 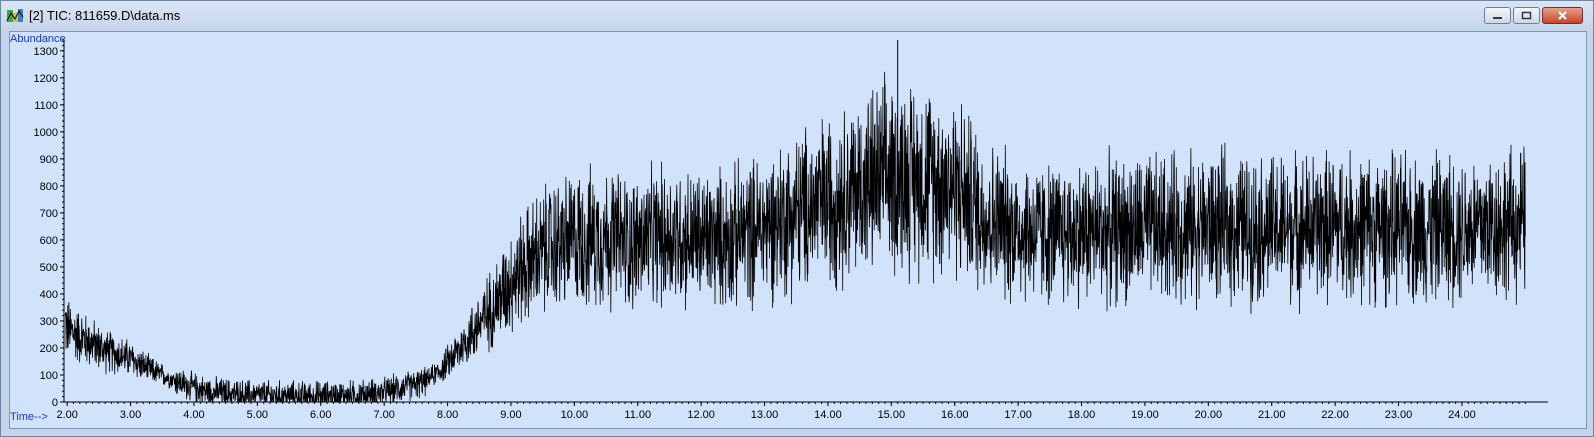 I want to click on y-tick-label: 1300, so click(x=46, y=52).